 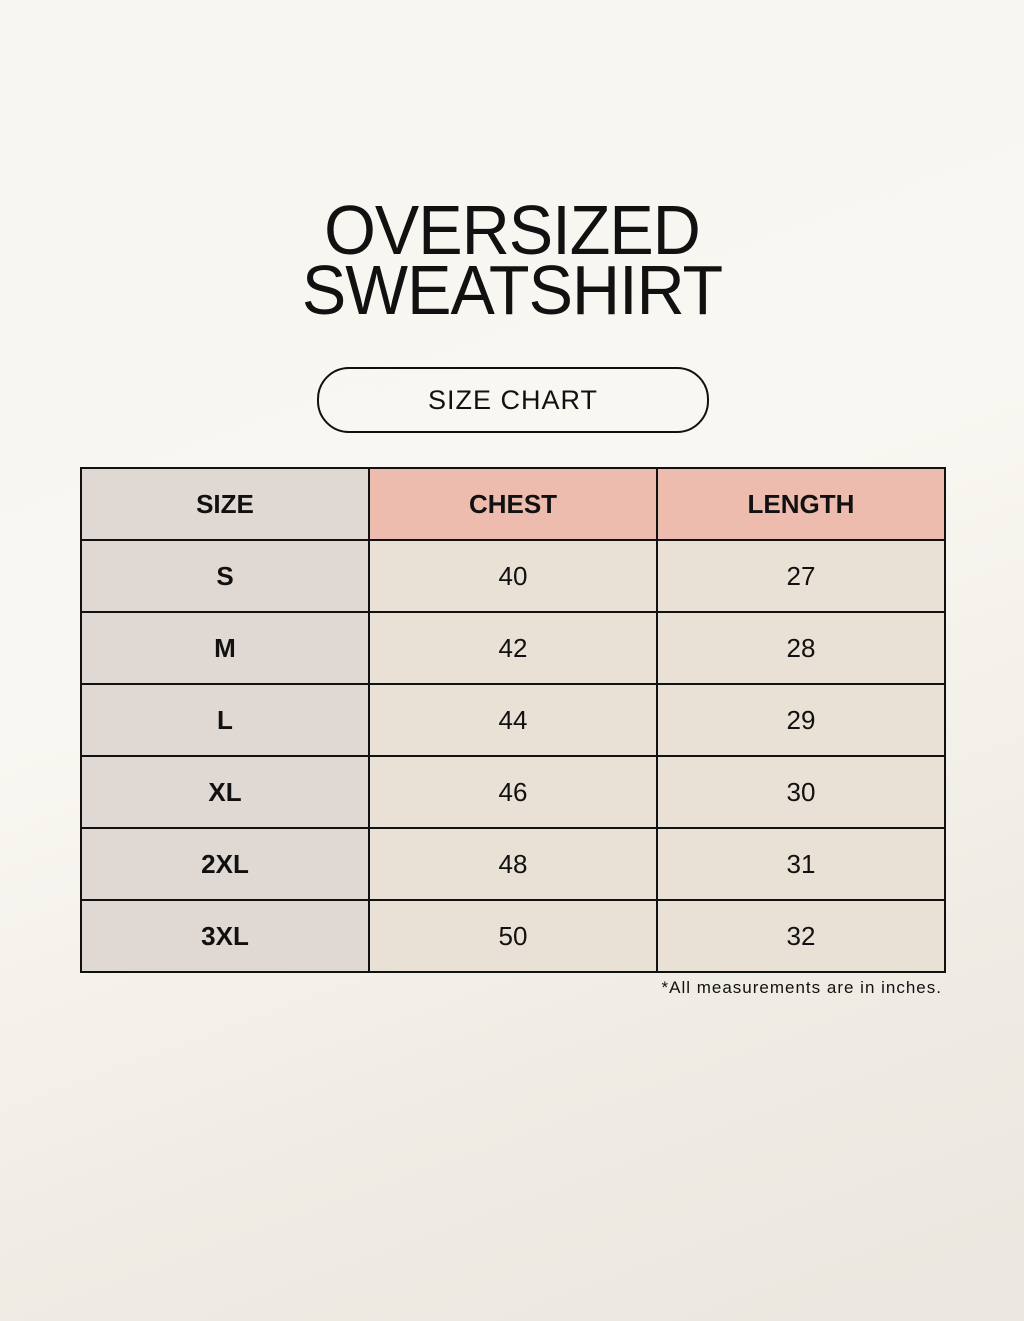 I want to click on cell-chest: 50, so click(x=513, y=936).